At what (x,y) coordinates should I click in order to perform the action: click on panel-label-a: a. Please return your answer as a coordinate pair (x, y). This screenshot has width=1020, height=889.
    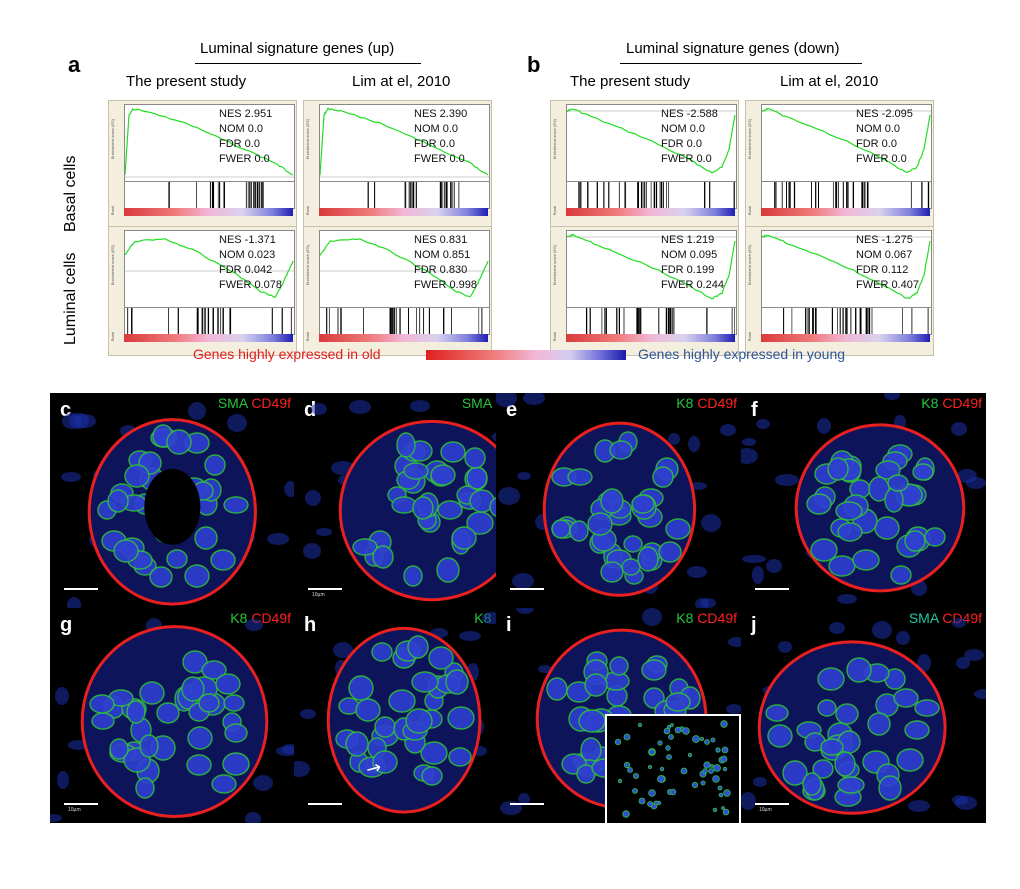
    Looking at the image, I should click on (74, 64).